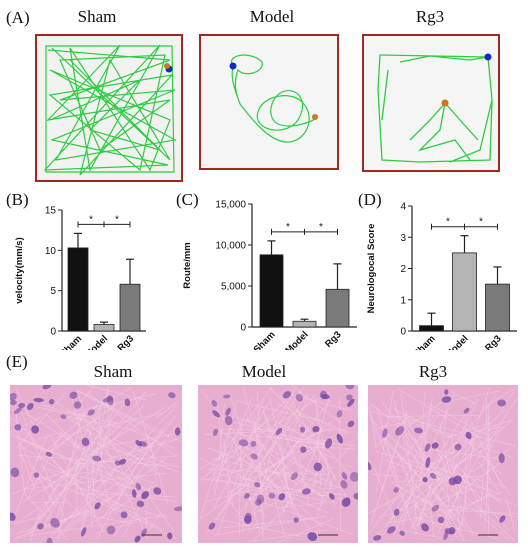 The height and width of the screenshot is (550, 528). Describe the element at coordinates (51, 251) in the screenshot. I see `y-tick-label: 10` at that location.